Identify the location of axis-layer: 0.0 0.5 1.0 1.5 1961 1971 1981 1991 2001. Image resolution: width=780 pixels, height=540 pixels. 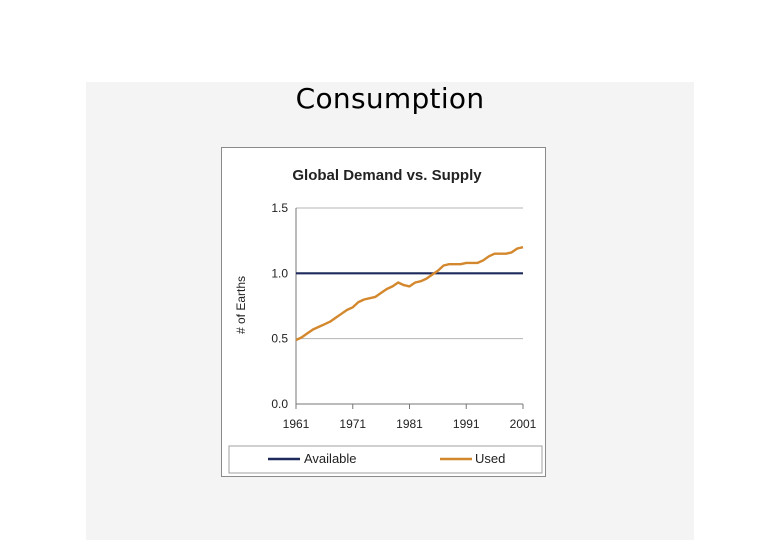
(403, 316).